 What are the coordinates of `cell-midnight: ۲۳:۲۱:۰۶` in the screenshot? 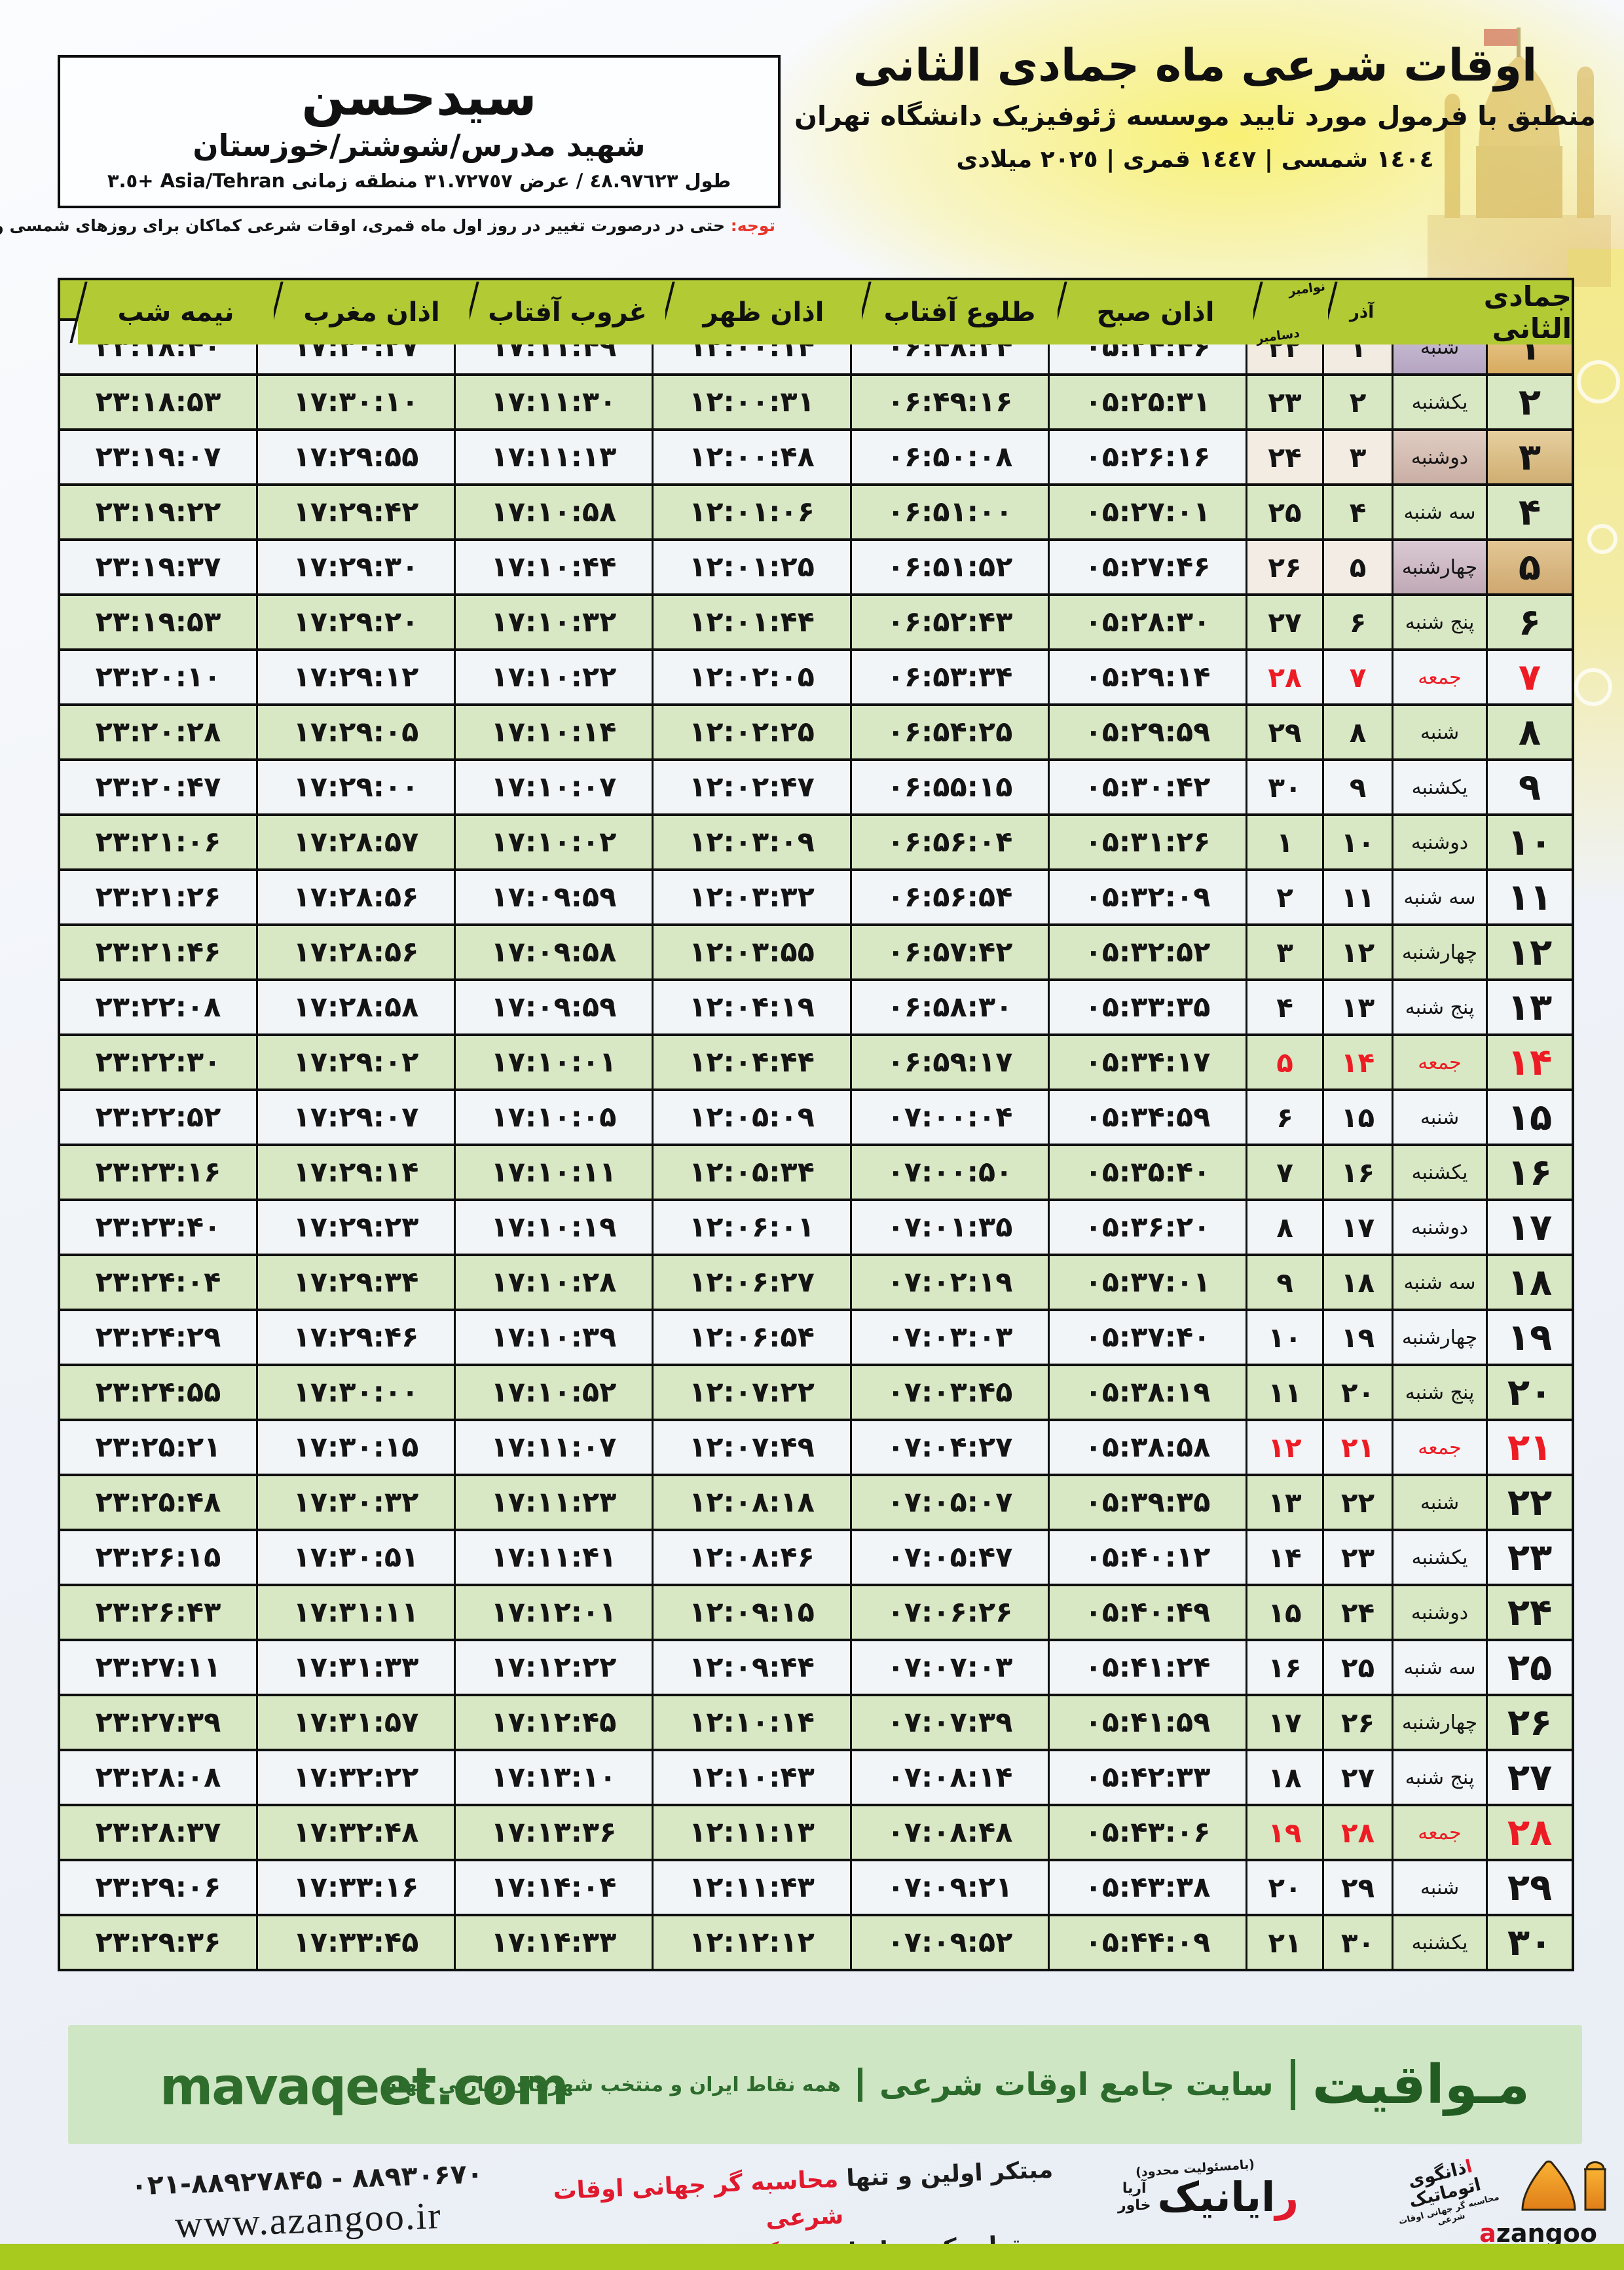 It's located at (158, 842).